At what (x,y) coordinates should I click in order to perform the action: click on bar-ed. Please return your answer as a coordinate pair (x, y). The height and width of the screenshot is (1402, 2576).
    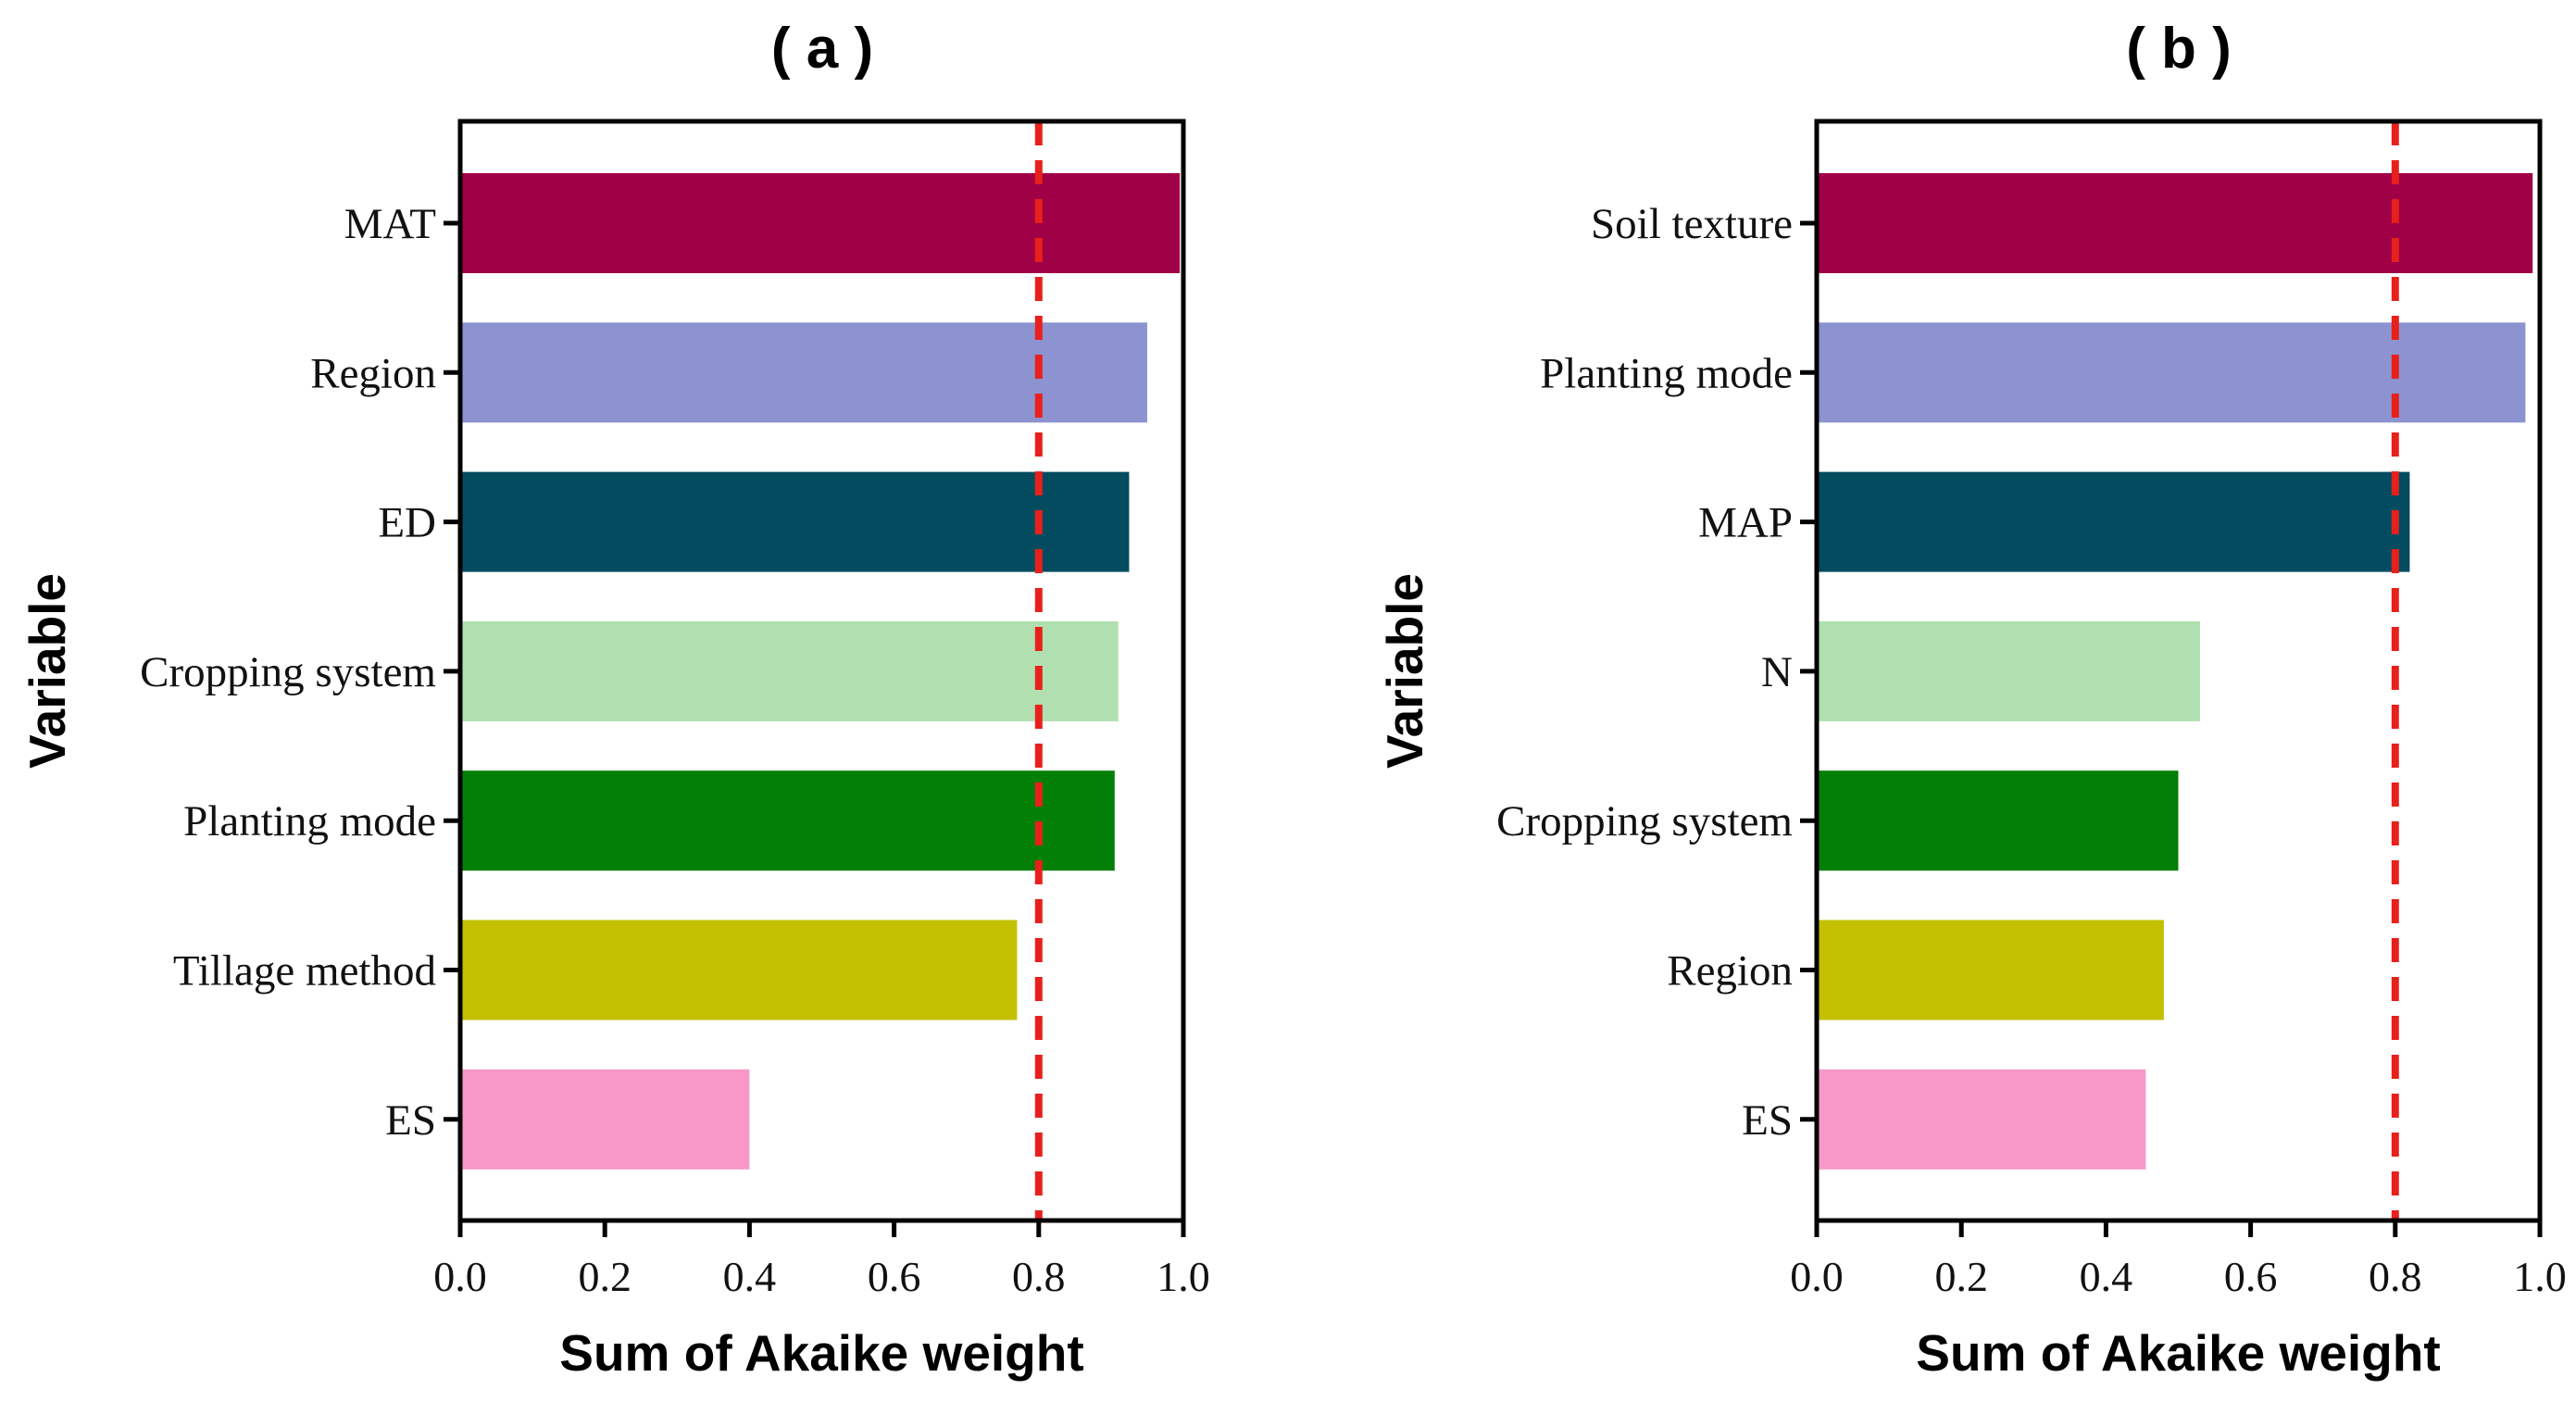
    Looking at the image, I should click on (795, 521).